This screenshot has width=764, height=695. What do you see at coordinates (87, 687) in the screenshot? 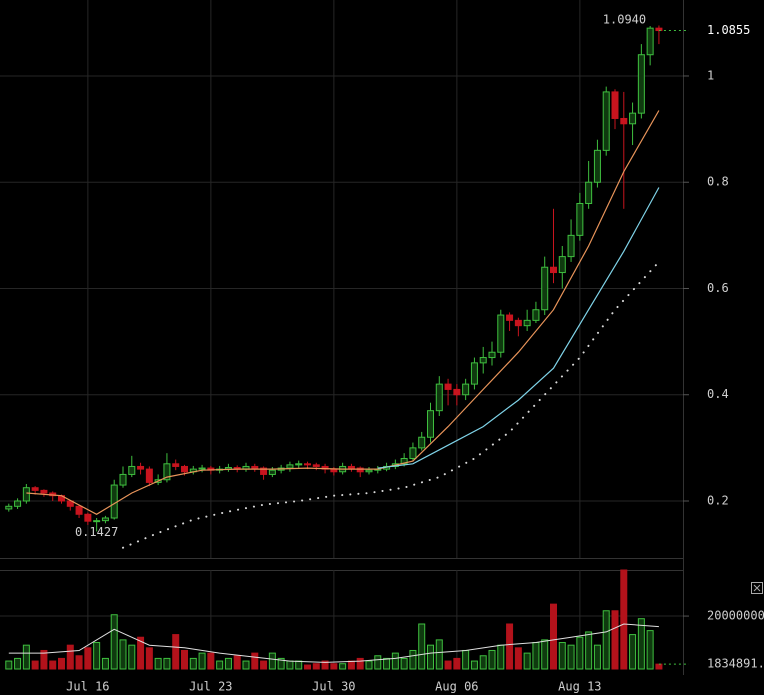
I see `x-tick-label: Jul 16` at bounding box center [87, 687].